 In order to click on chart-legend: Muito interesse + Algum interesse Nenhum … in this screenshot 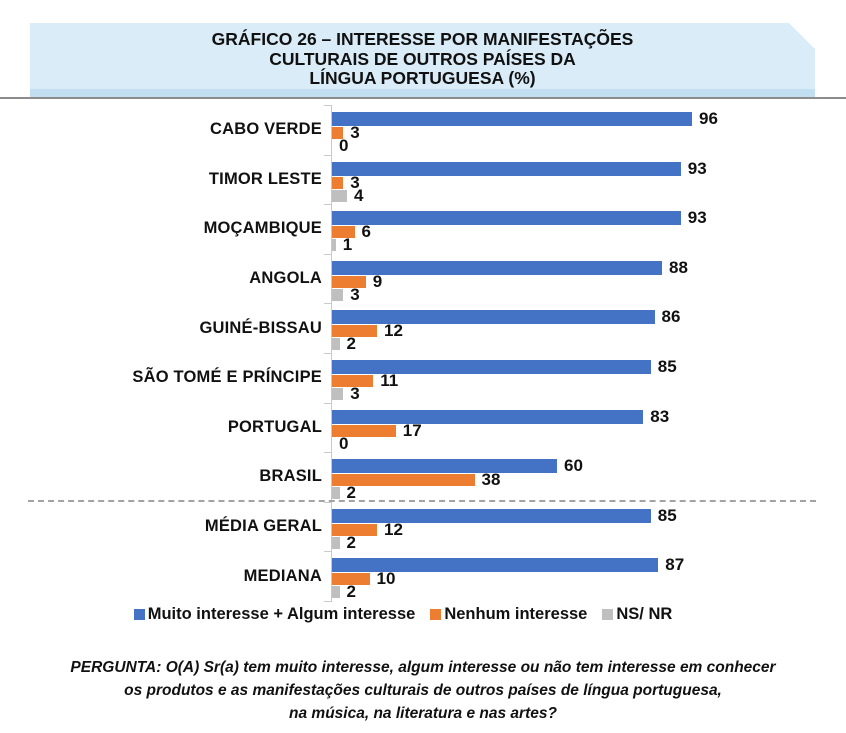, I will do `click(413, 614)`.